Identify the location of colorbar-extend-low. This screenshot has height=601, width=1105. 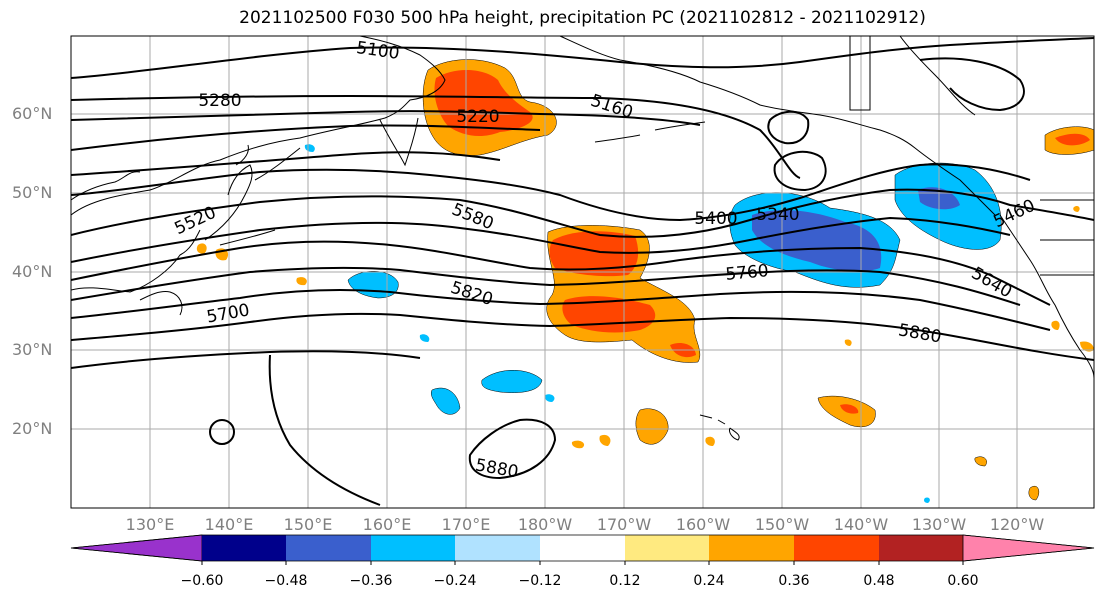
(136, 548).